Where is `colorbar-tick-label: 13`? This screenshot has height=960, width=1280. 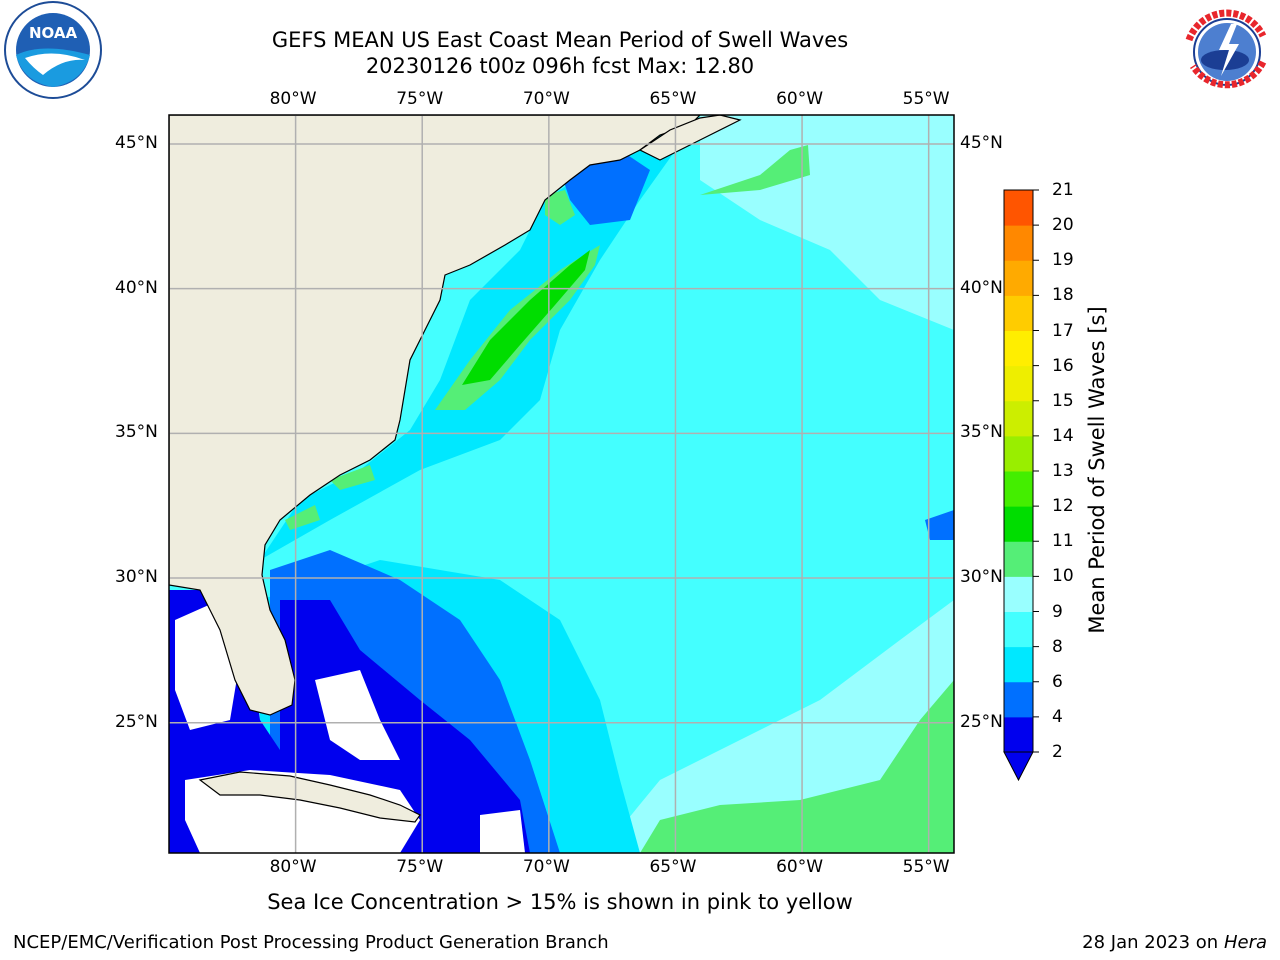 colorbar-tick-label: 13 is located at coordinates (1063, 471).